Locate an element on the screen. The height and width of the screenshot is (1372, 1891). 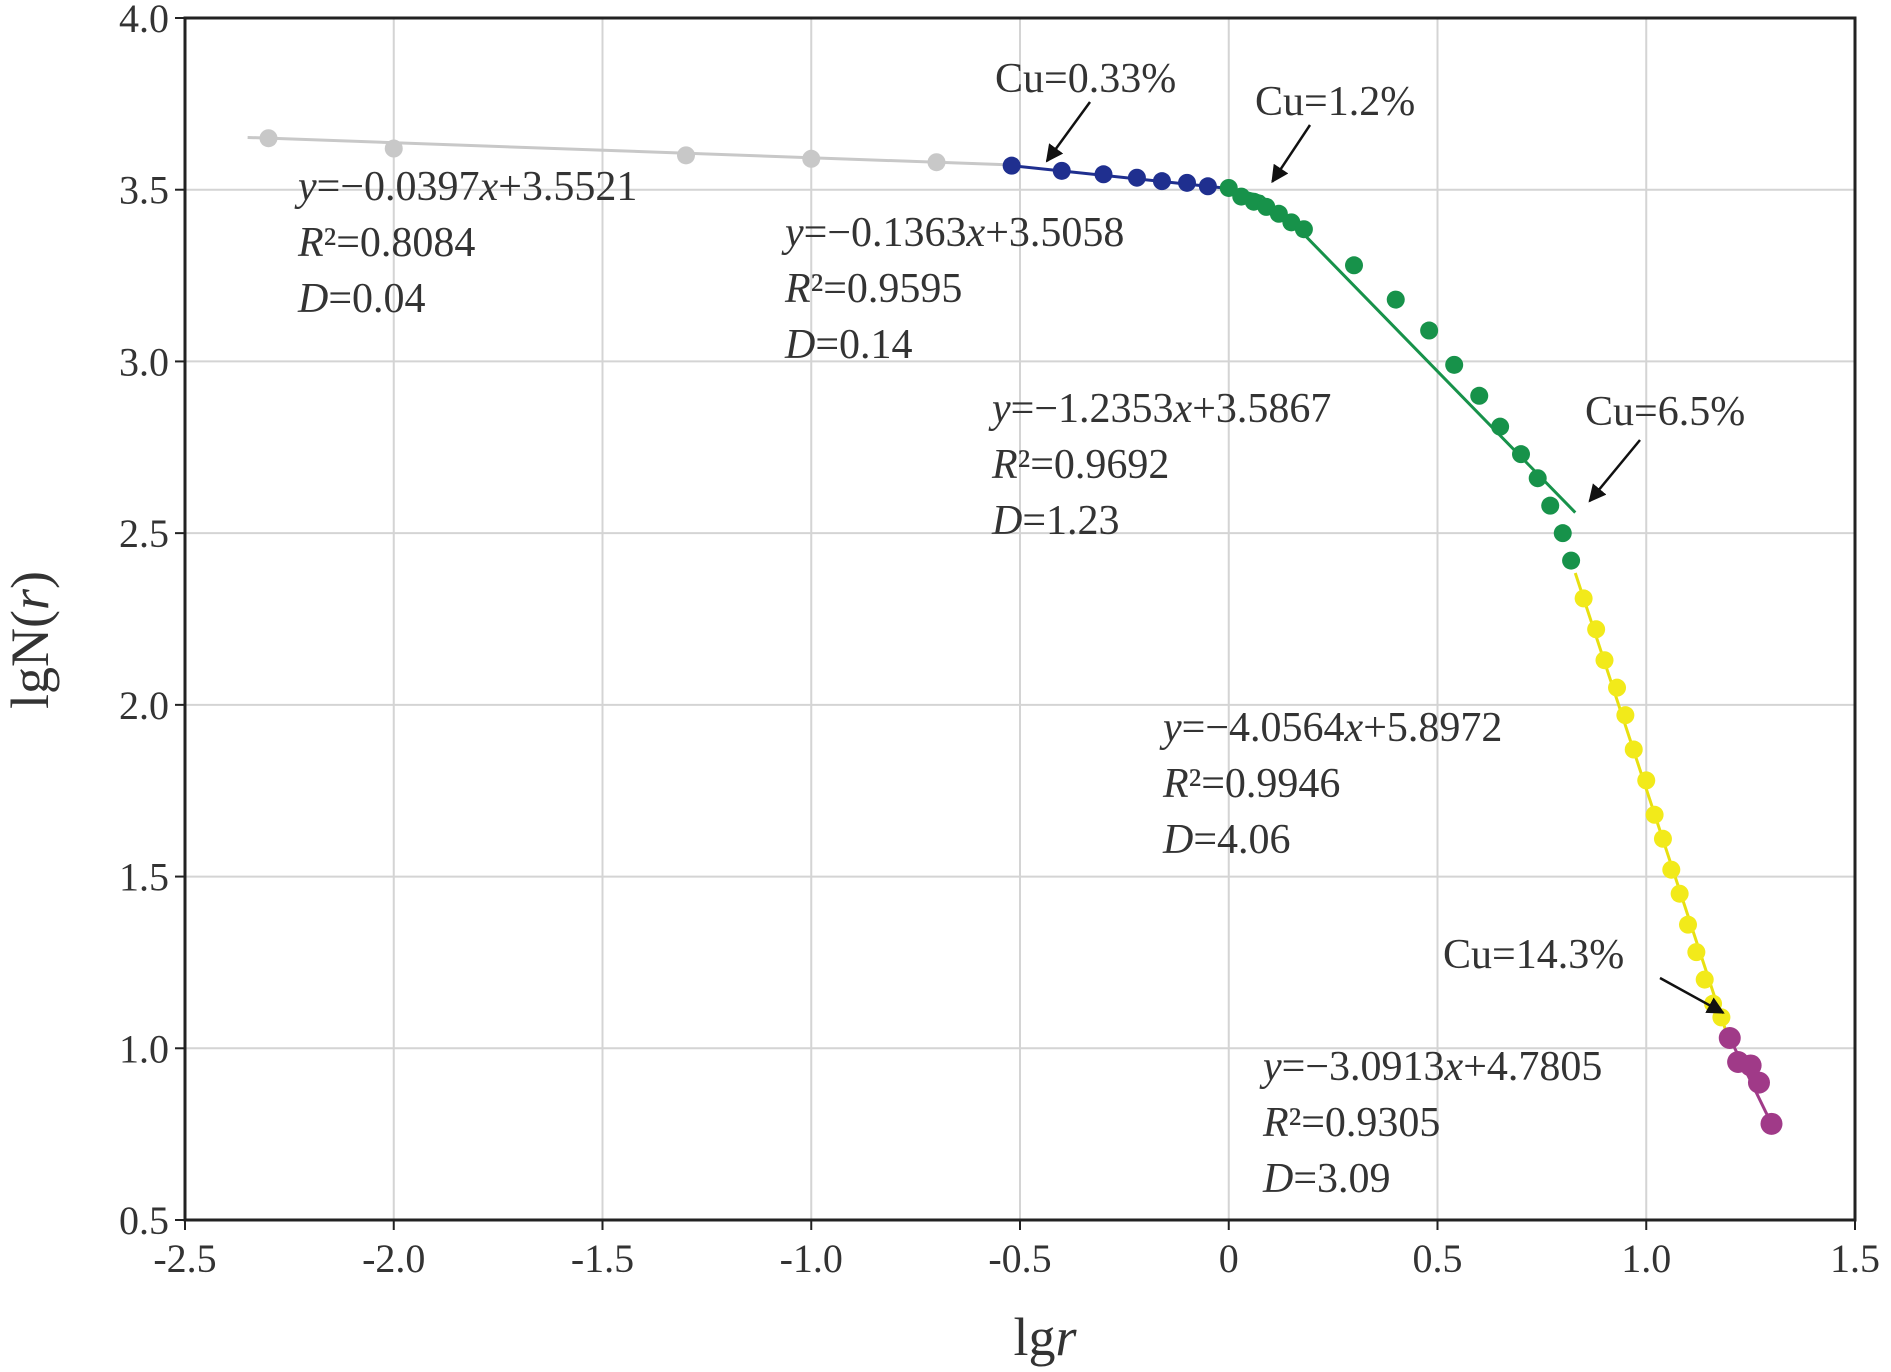
cu-threshold-callout: Cu=0.33% is located at coordinates (1085, 109).